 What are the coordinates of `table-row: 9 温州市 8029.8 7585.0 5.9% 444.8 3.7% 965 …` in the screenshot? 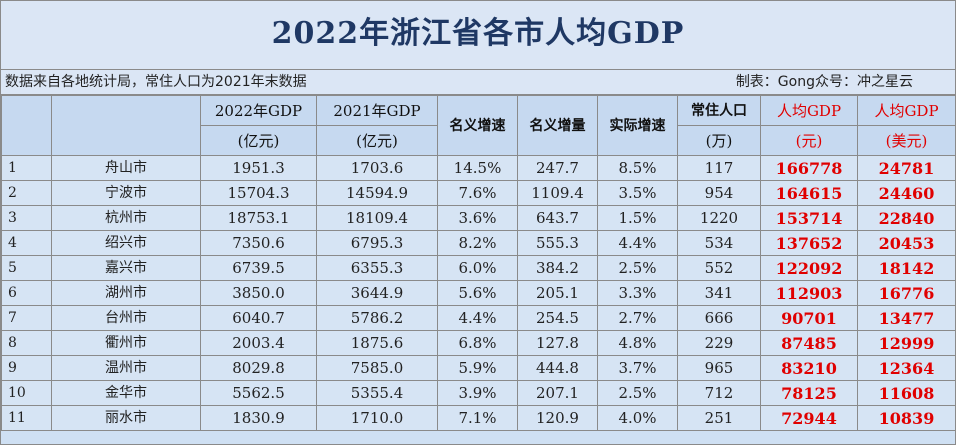 It's located at (478, 368).